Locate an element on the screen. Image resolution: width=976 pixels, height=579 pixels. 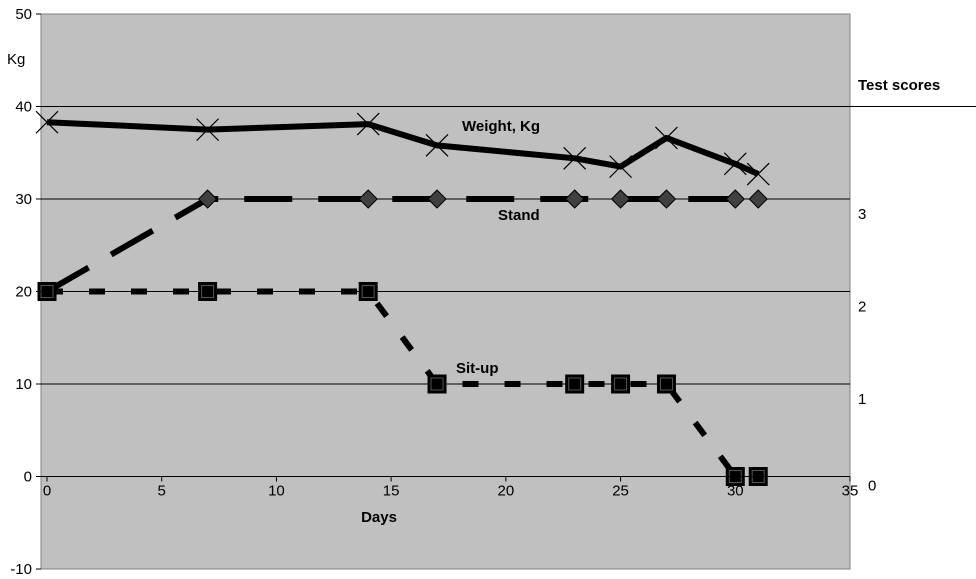
series-label-stand: Stand is located at coordinates (519, 215).